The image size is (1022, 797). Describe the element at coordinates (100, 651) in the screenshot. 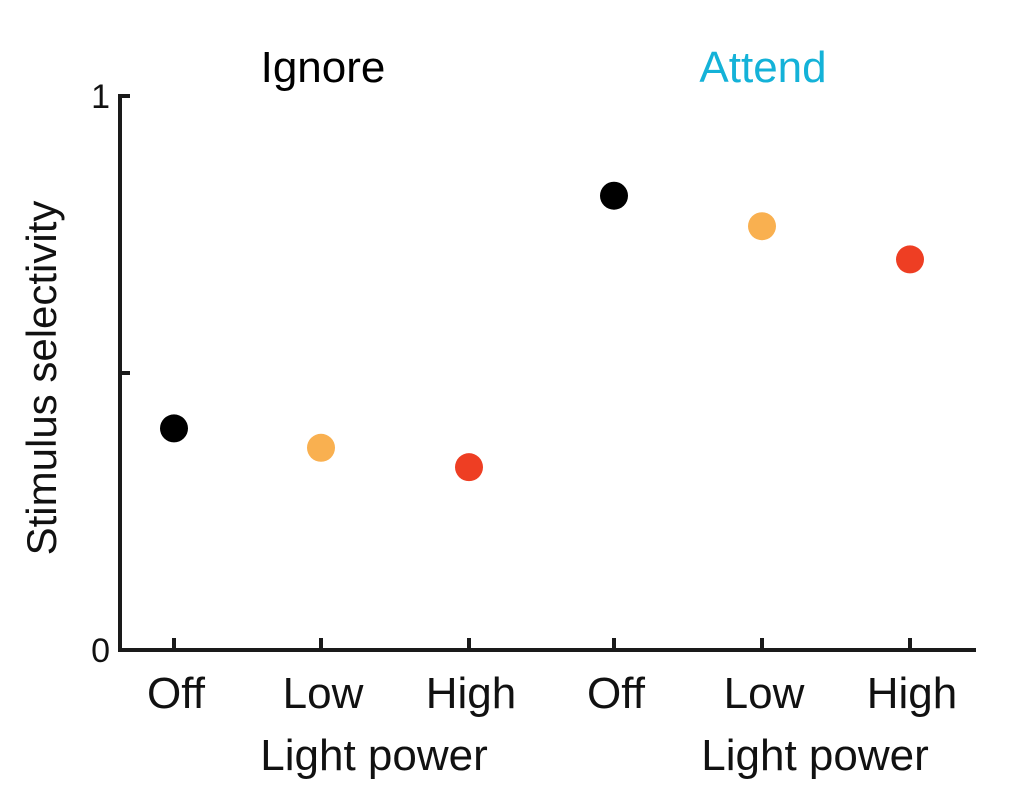

I see `y-tick-label: 0` at that location.